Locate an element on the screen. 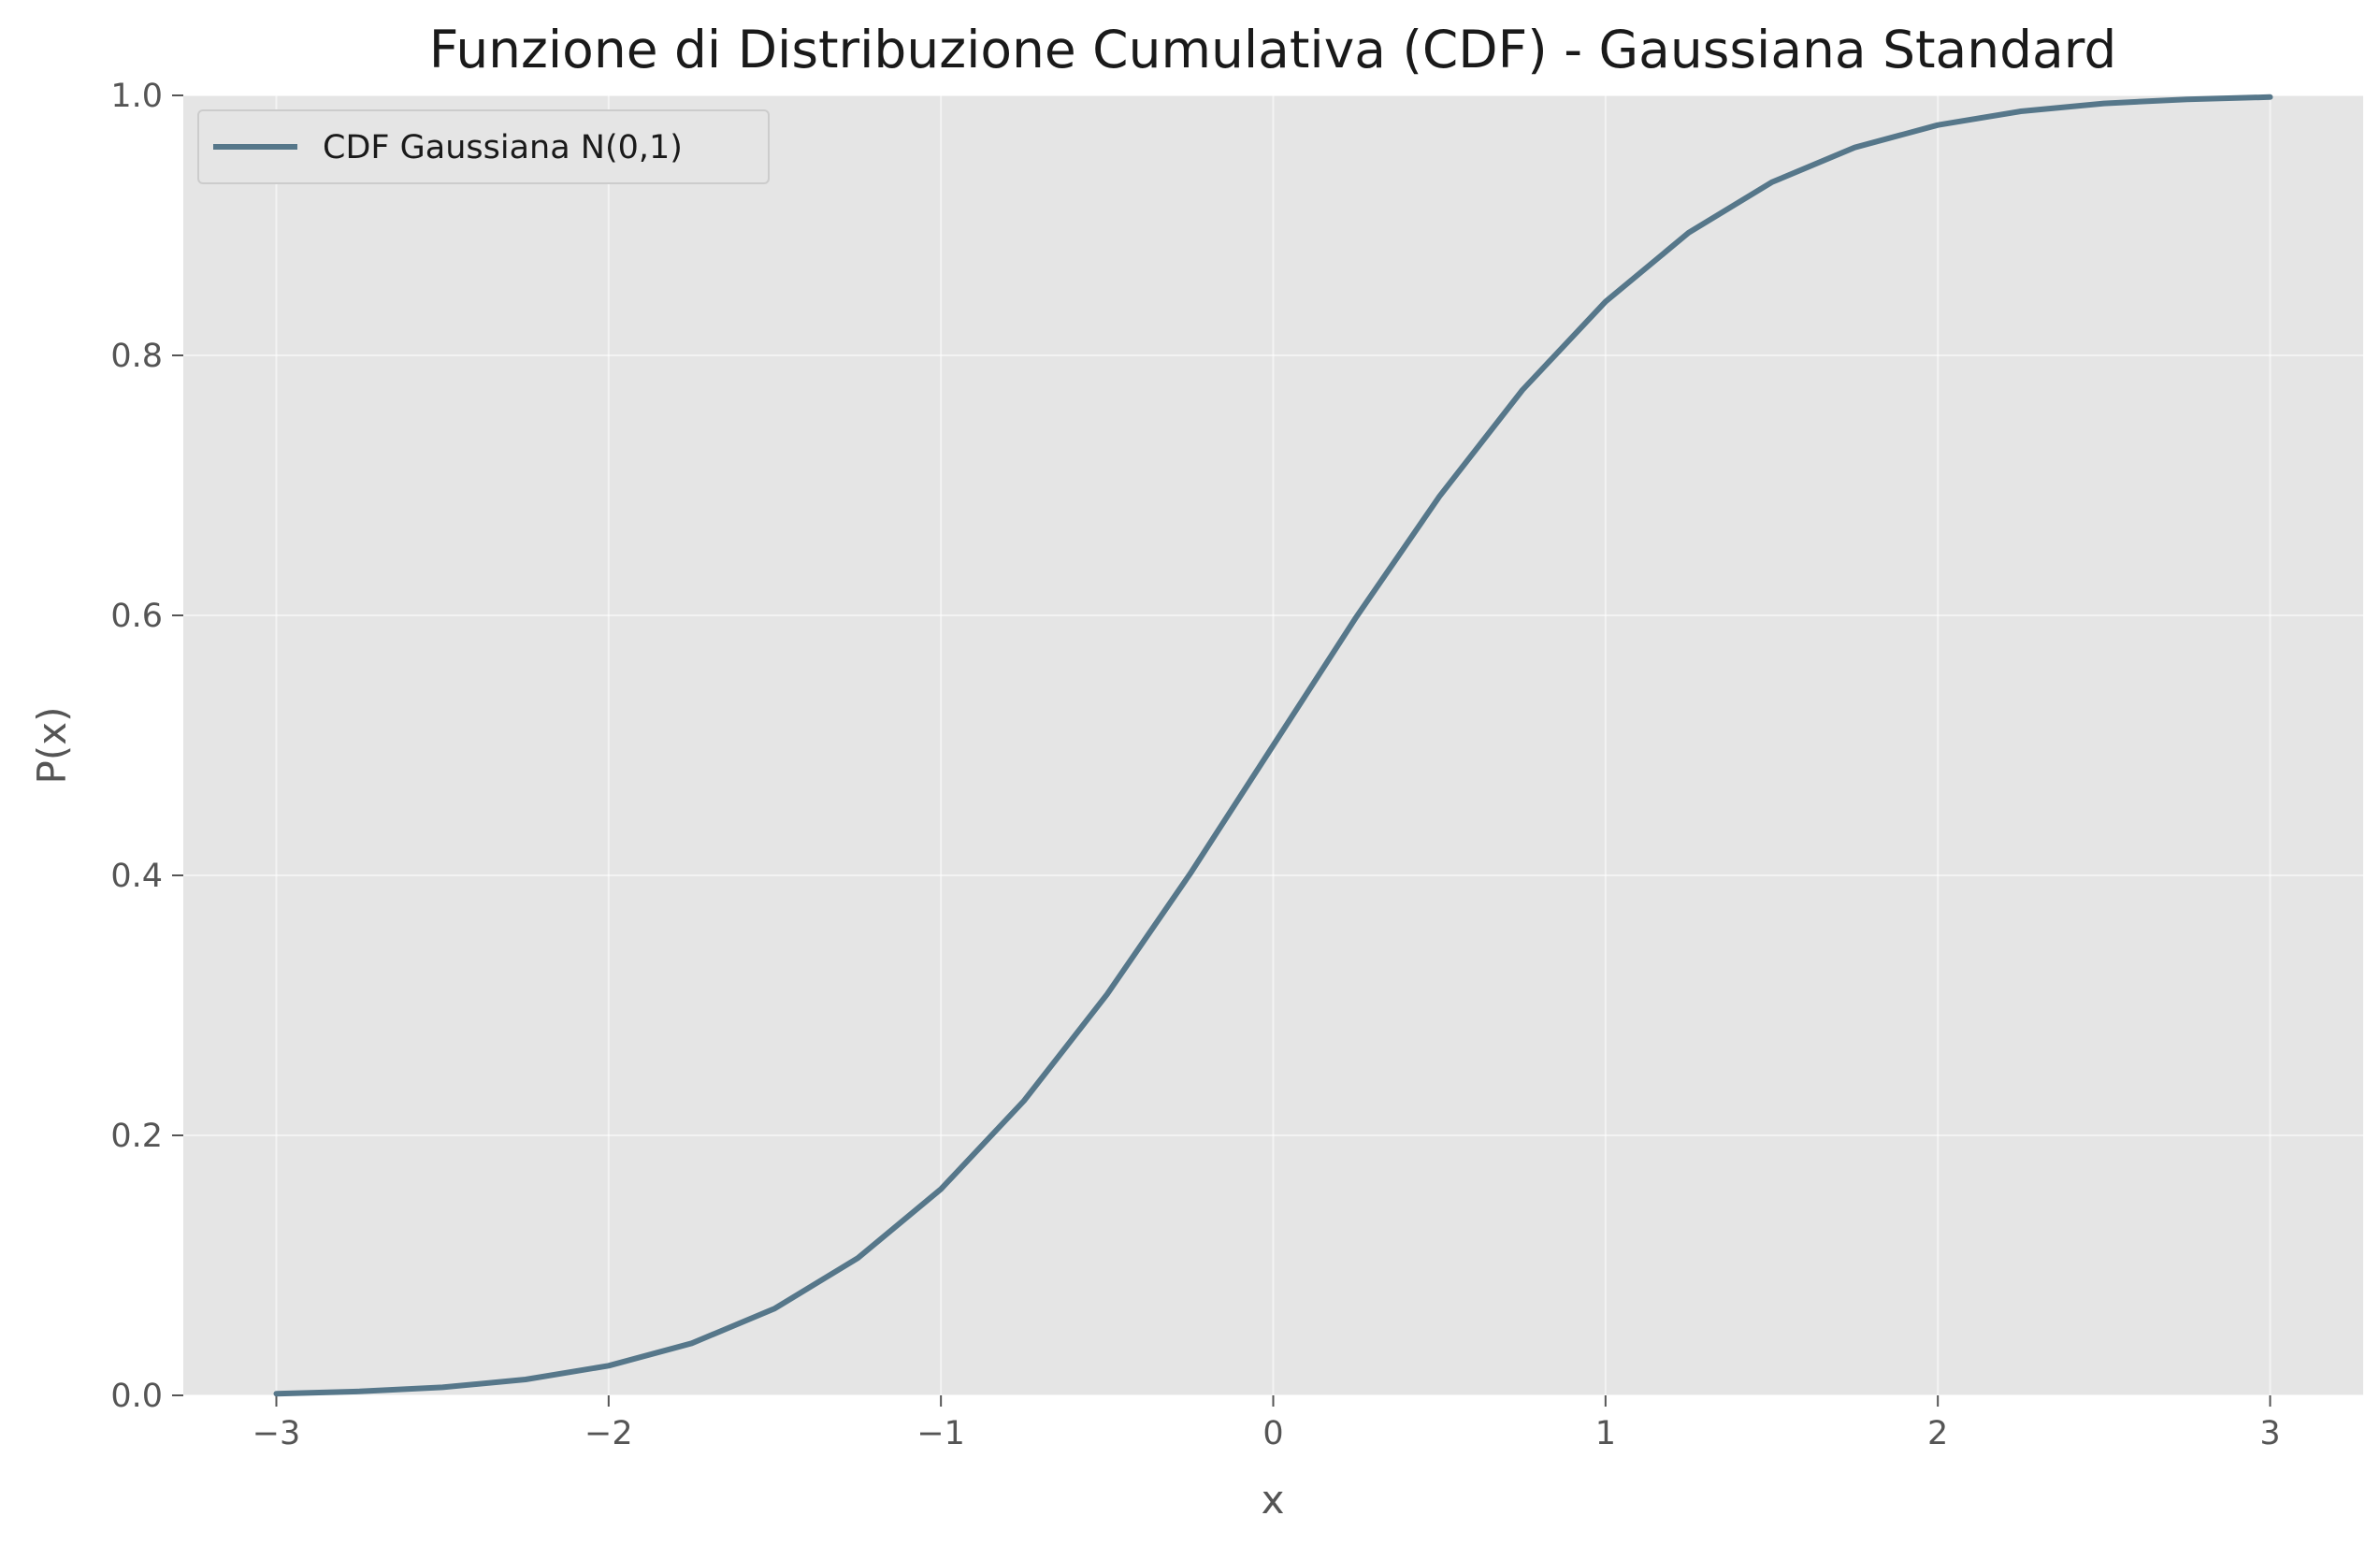  y-axis-label: P(x) is located at coordinates (52, 746).